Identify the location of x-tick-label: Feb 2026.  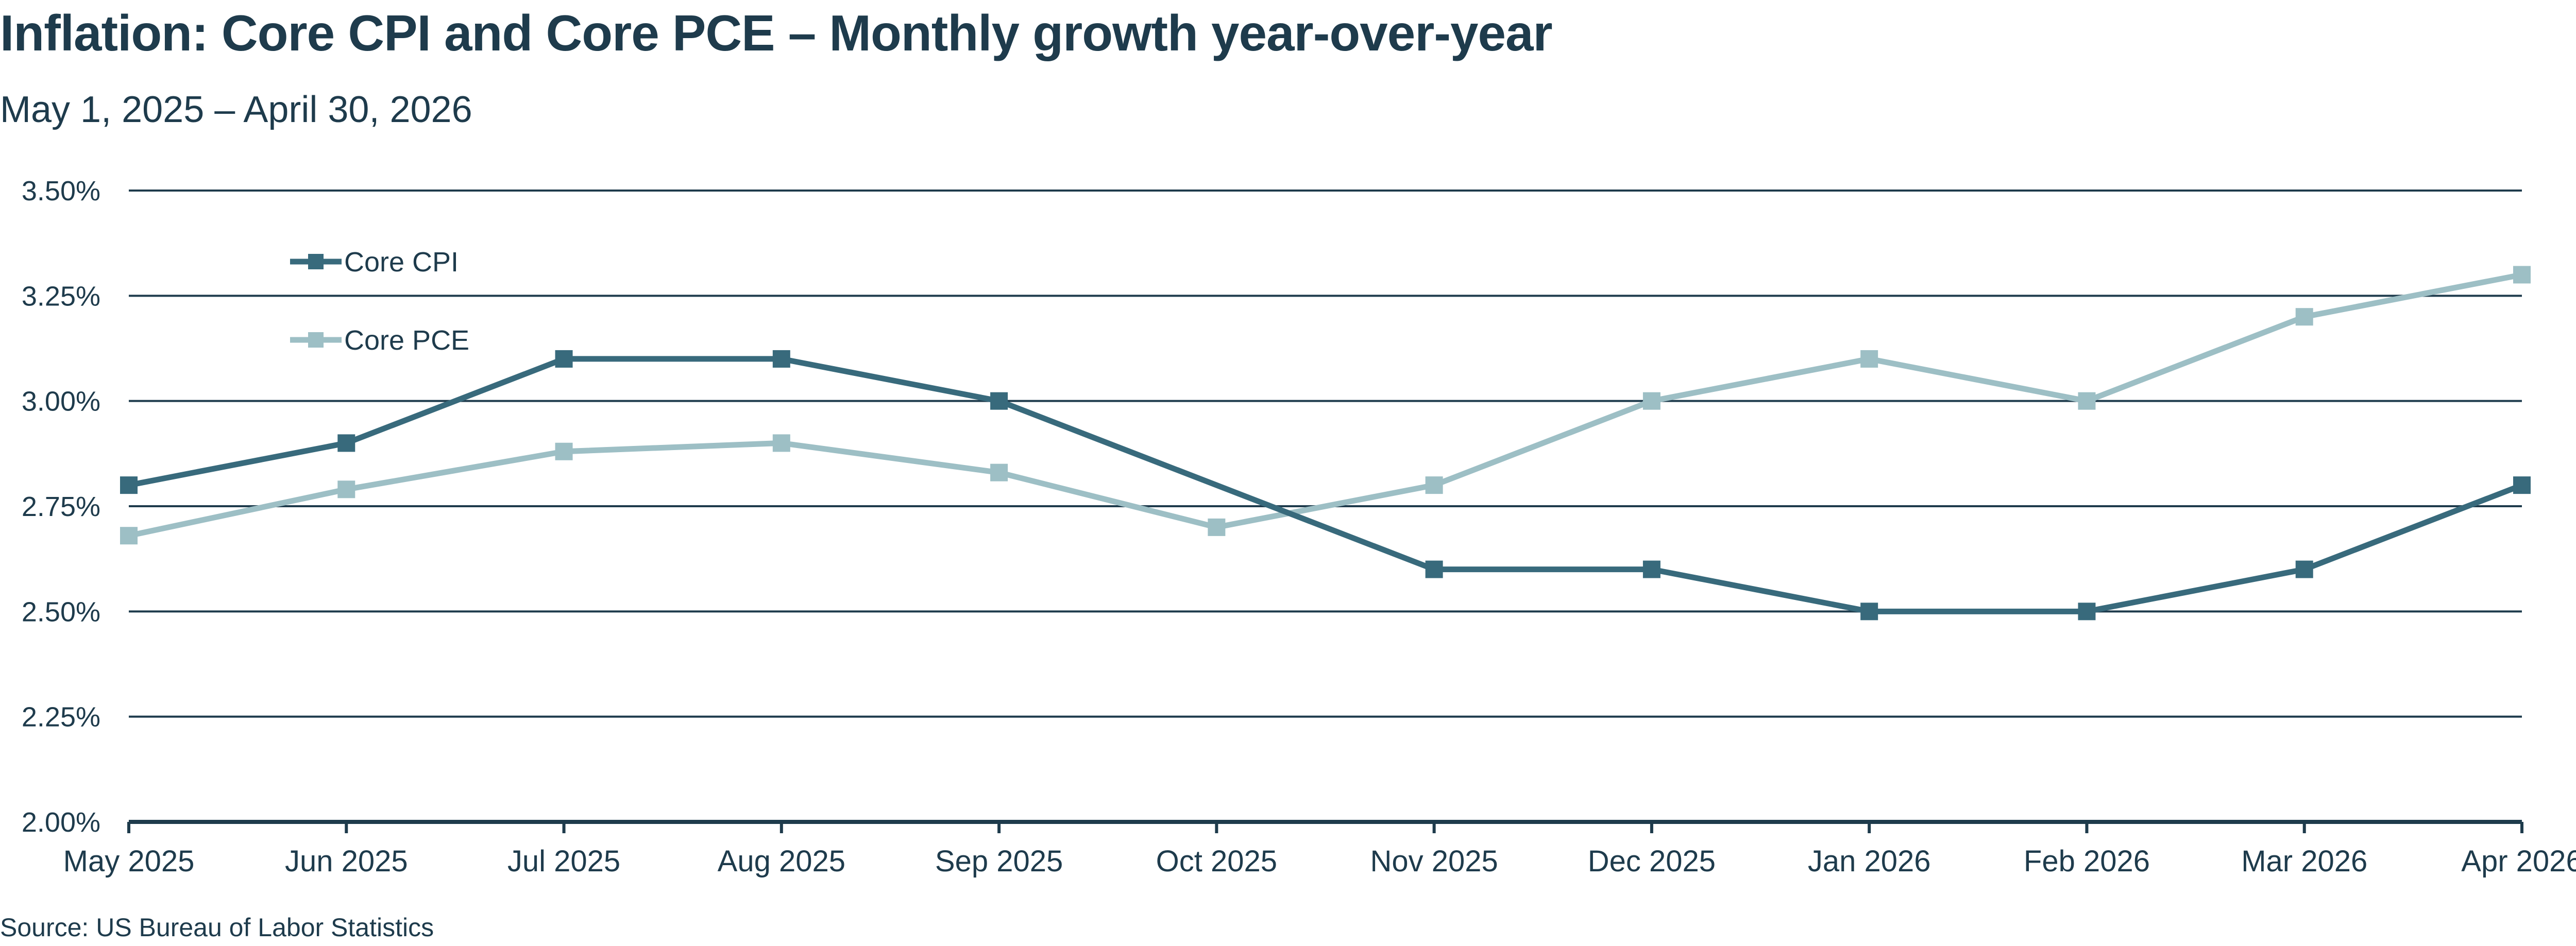
(2087, 861).